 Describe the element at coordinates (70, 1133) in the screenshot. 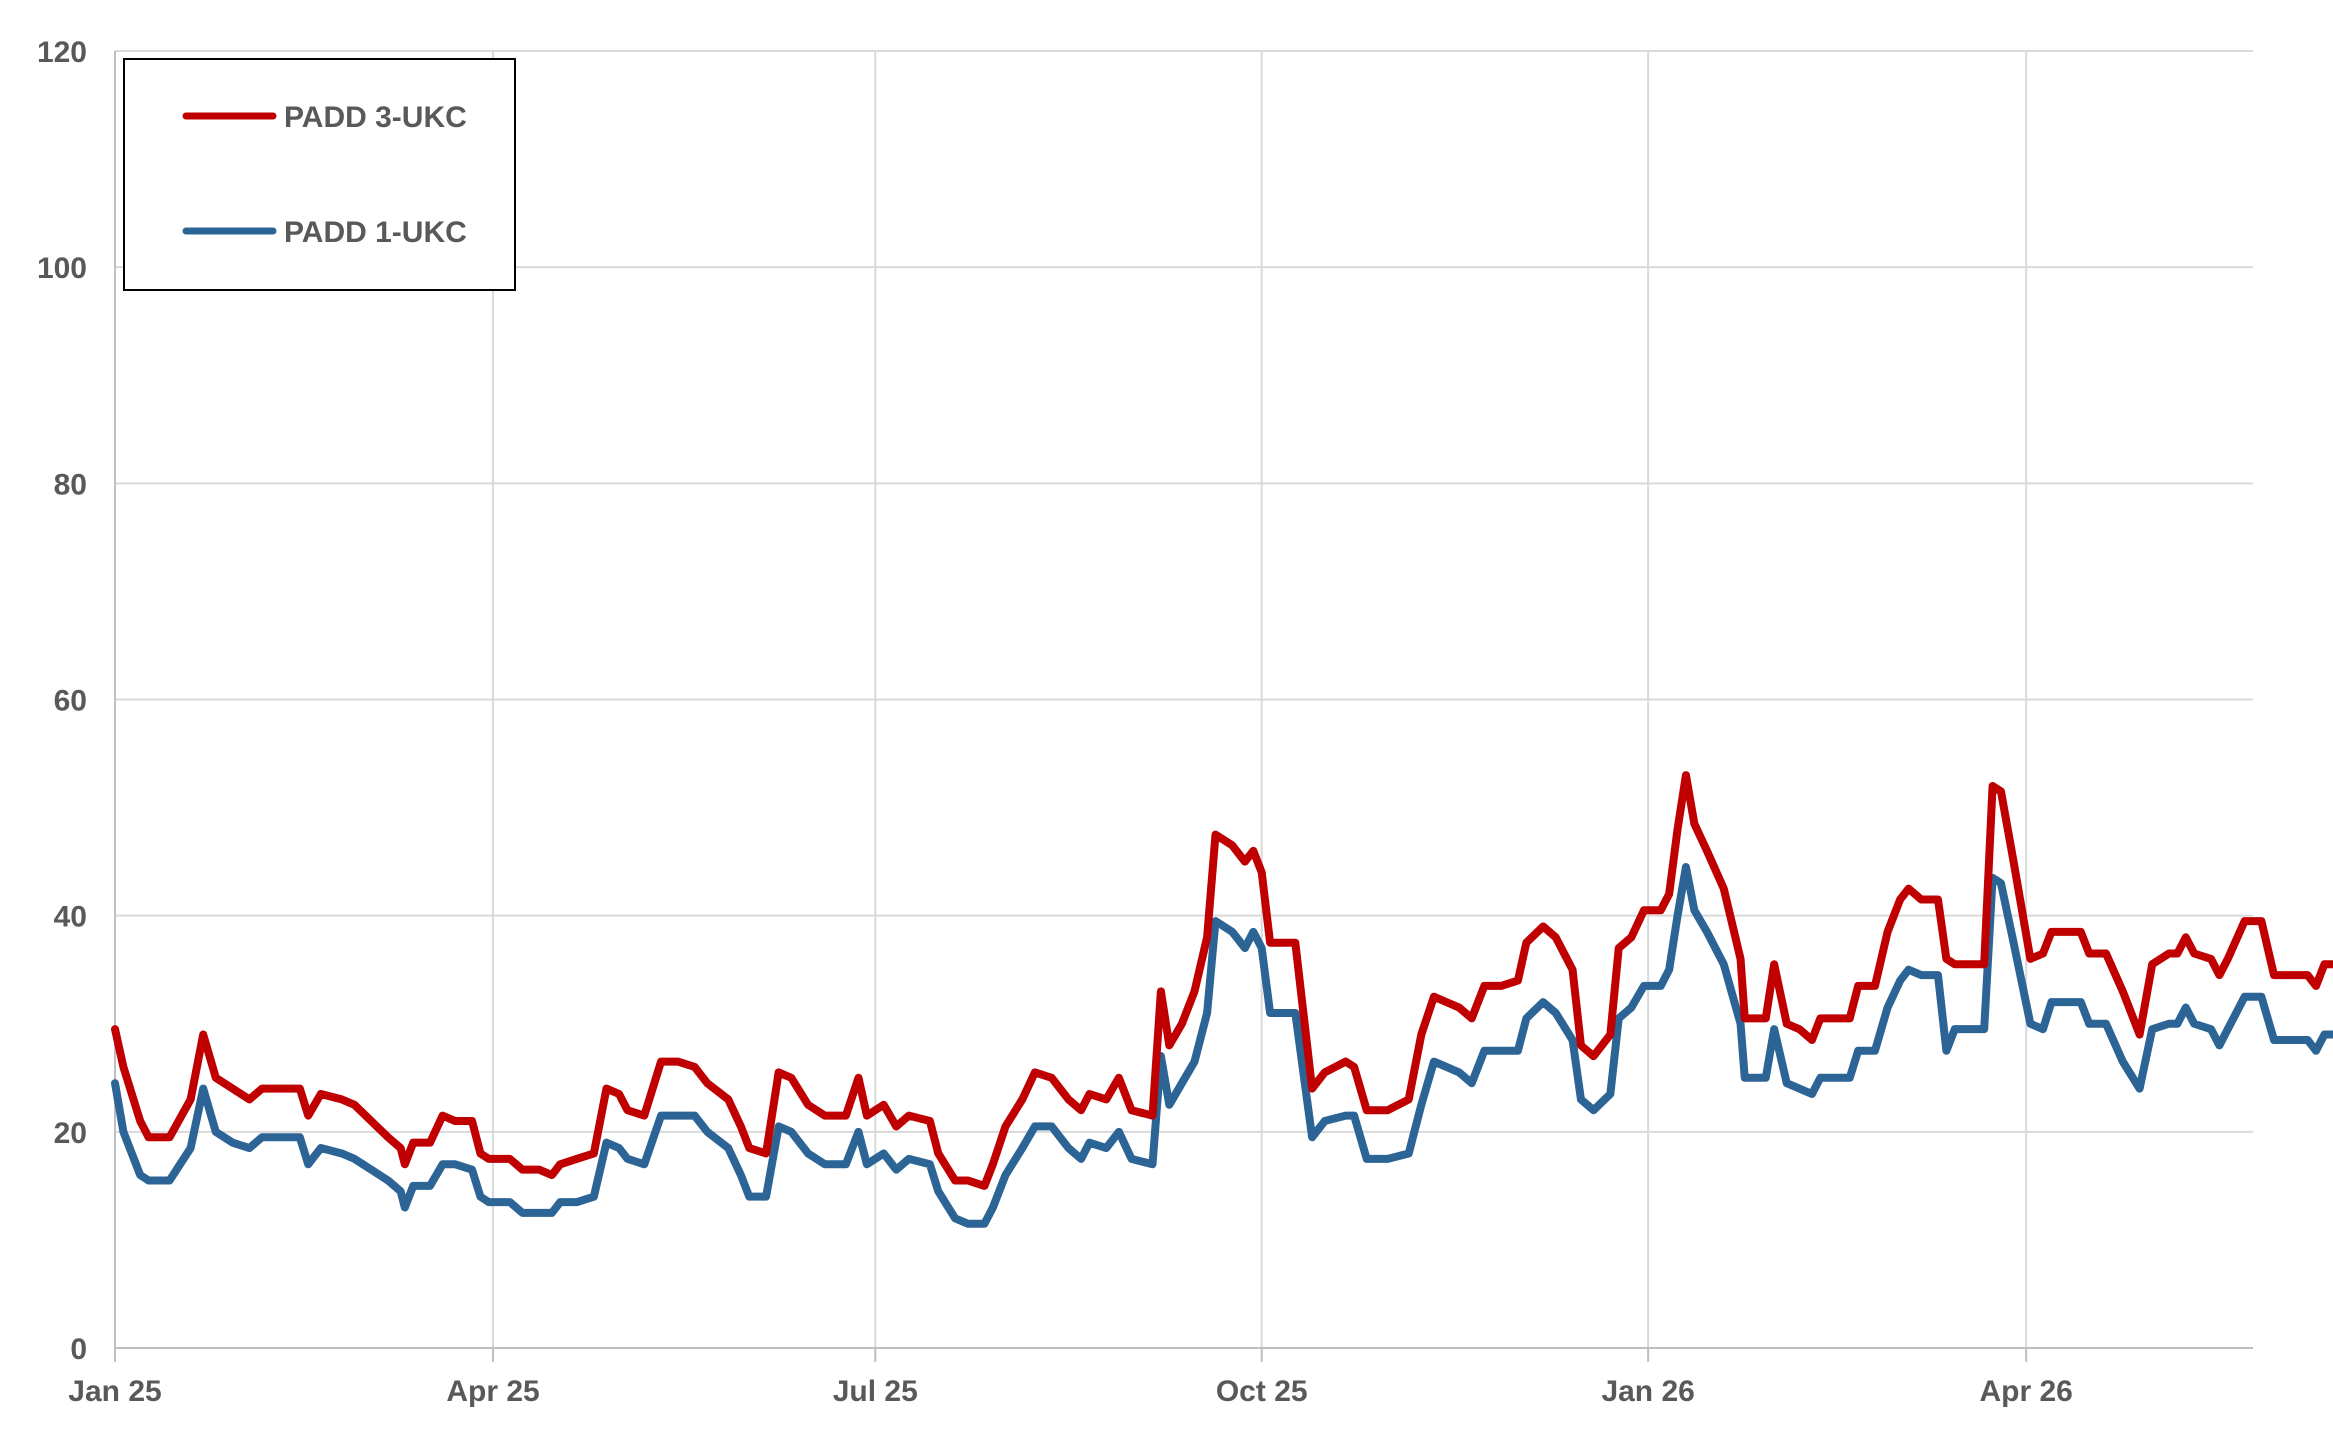

I see `y-tick-label: 20` at that location.